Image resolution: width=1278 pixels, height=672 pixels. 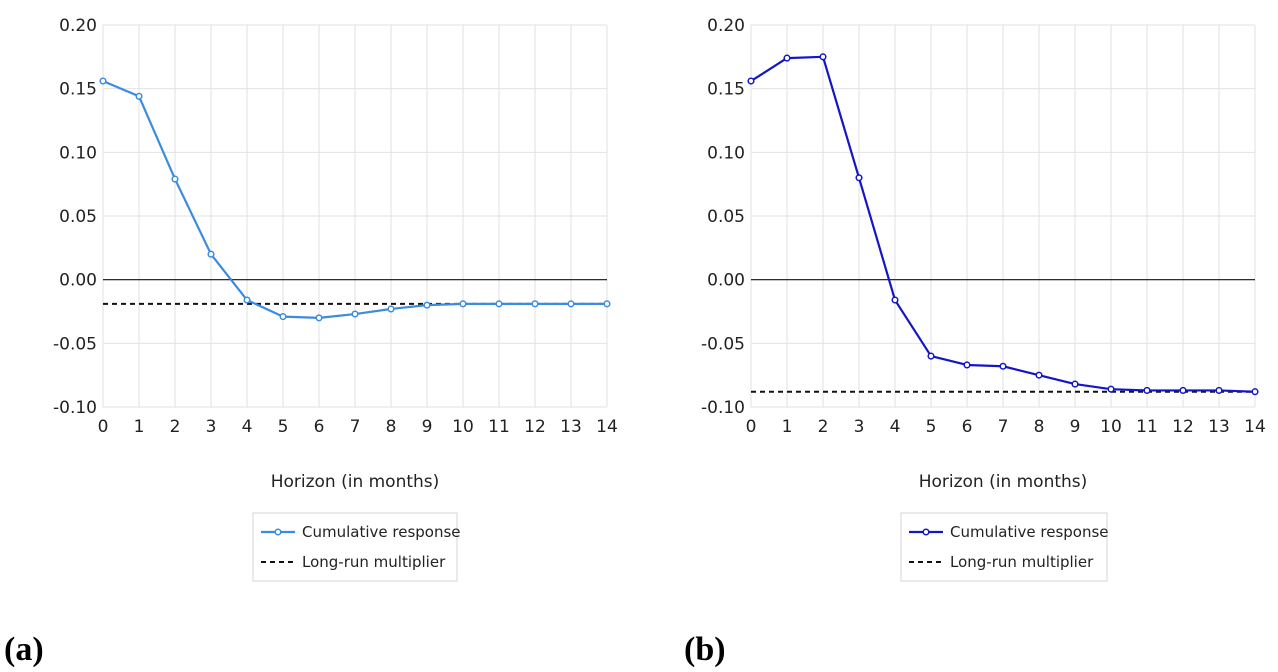 I want to click on panel-label: (a), so click(x=24, y=649).